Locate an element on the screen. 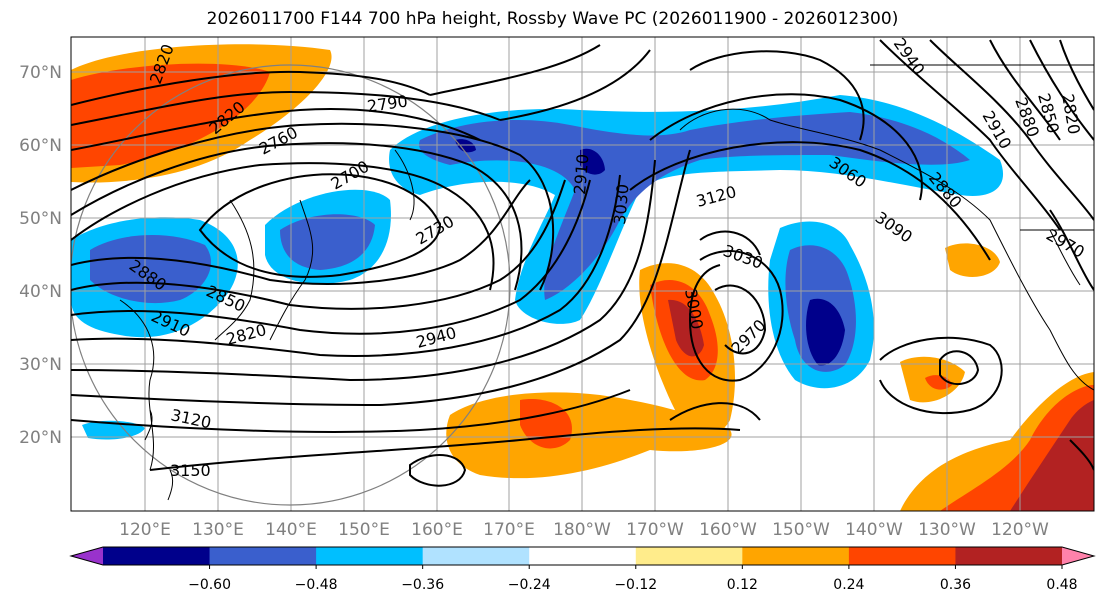 This screenshot has width=1105, height=604. colorbar-outline is located at coordinates (582, 556).